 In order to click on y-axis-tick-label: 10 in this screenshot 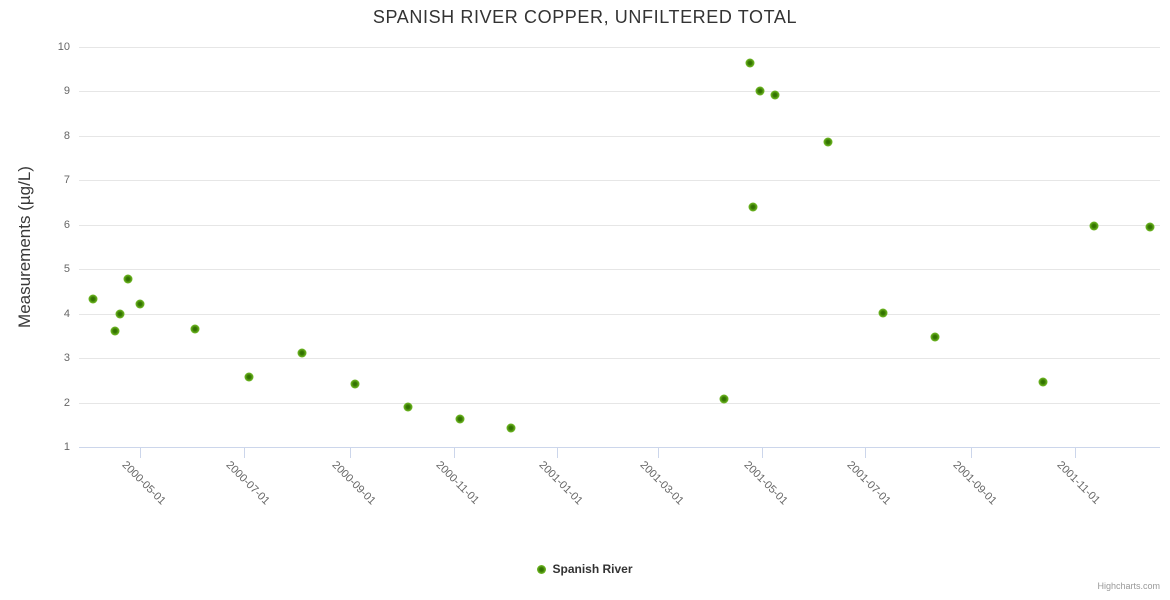, I will do `click(63, 47)`.